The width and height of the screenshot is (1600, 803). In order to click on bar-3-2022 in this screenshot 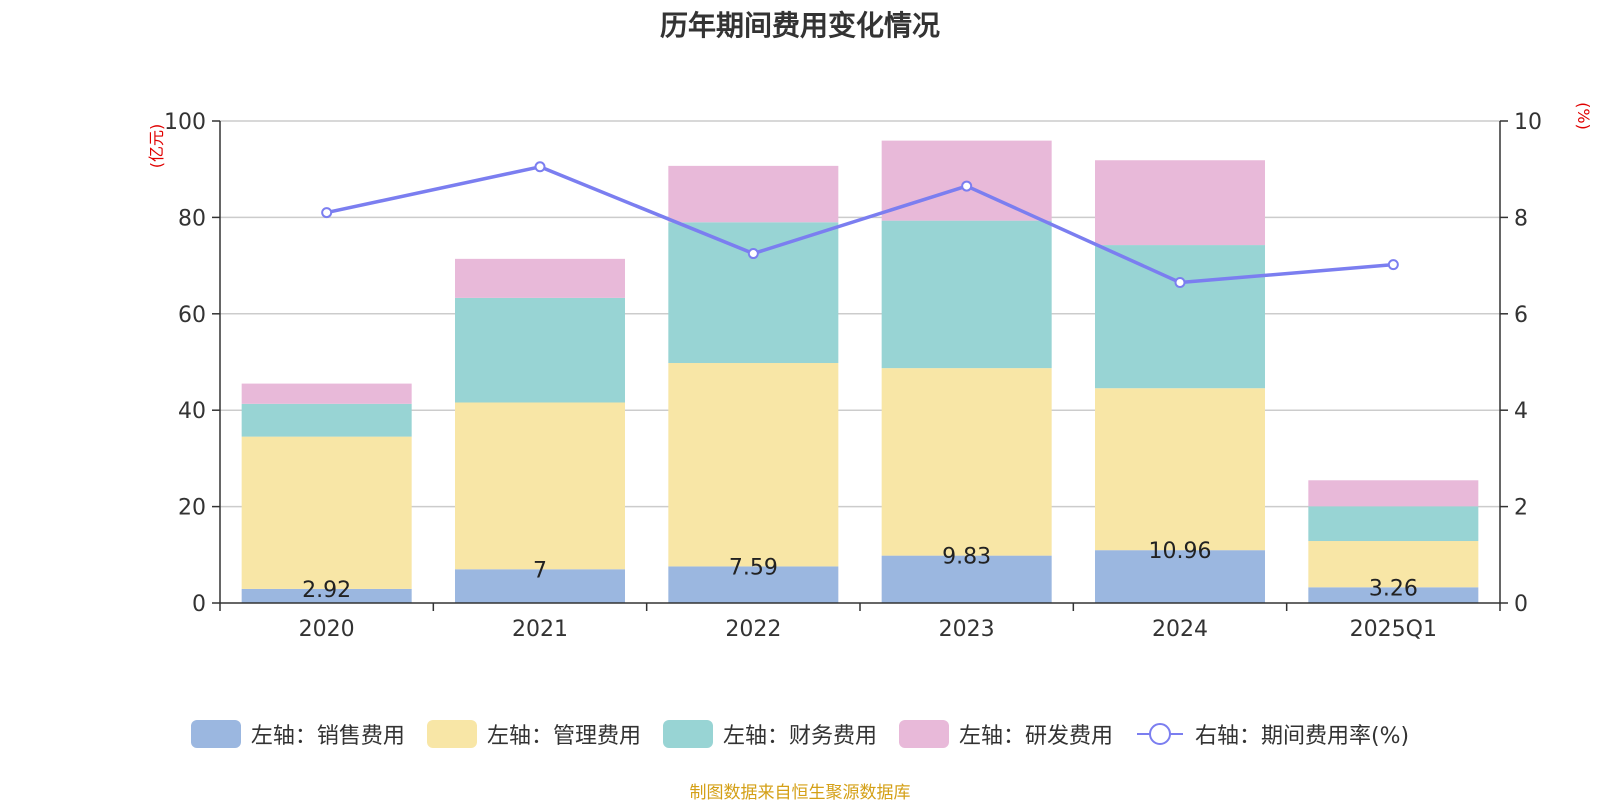, I will do `click(753, 194)`.